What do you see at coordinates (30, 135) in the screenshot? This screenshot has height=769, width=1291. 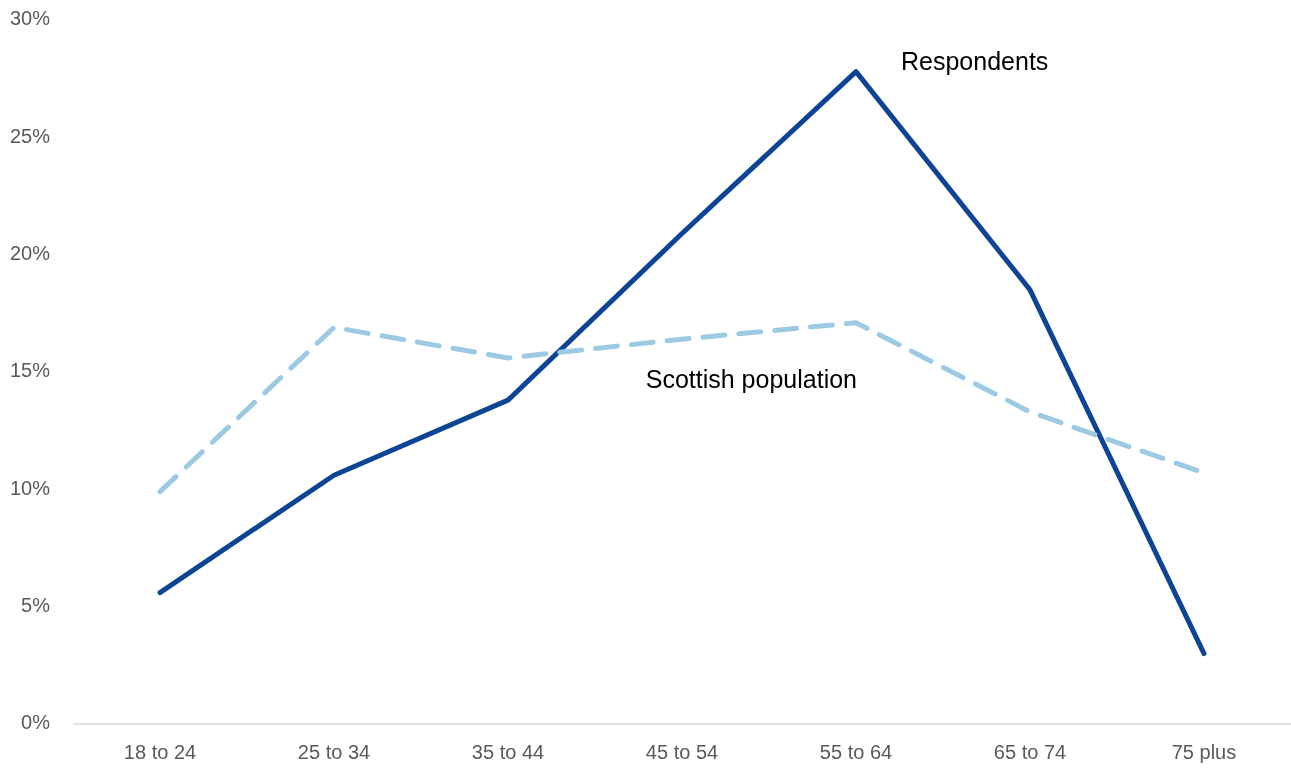 I see `y-tick-label: 25%` at bounding box center [30, 135].